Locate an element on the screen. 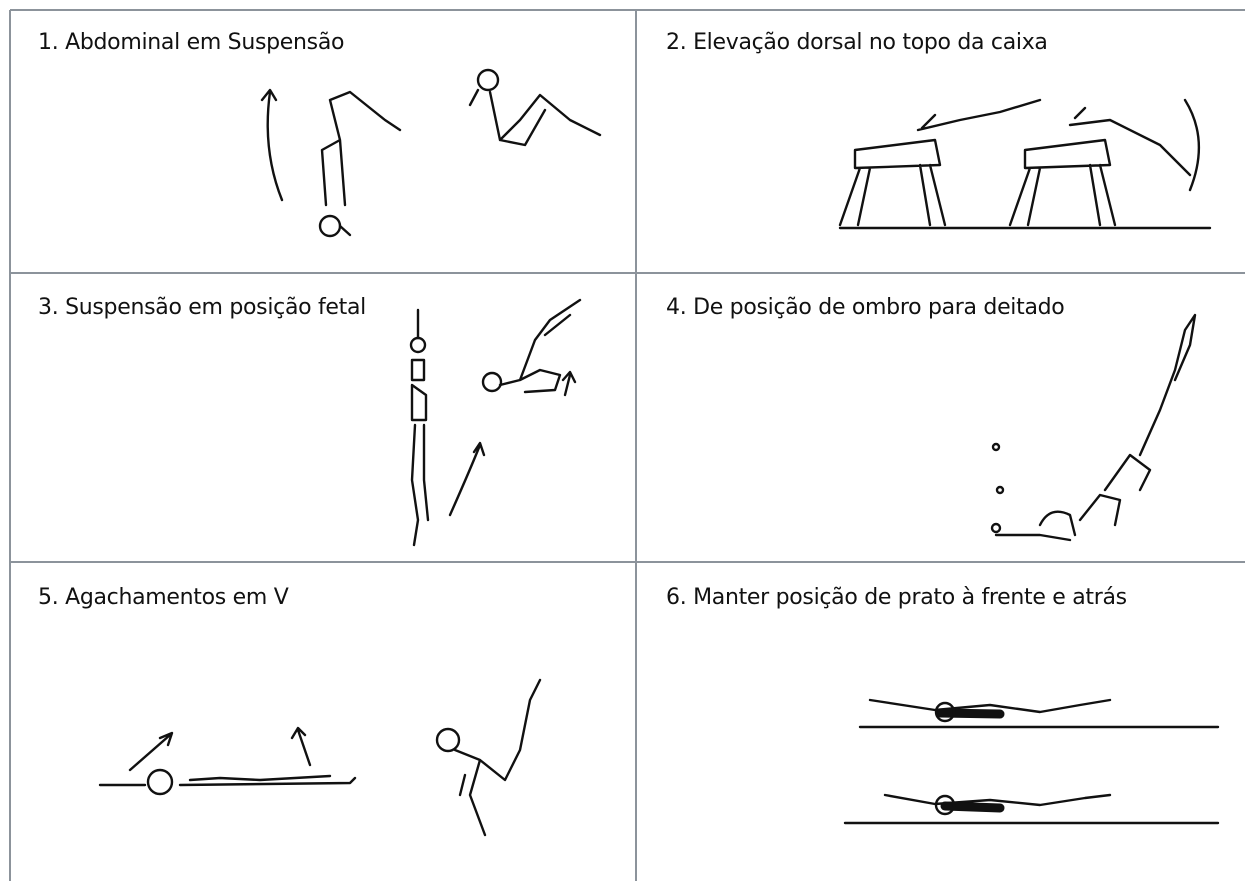  cell-label: 4. De posição de ombro para deitado is located at coordinates (865, 307).